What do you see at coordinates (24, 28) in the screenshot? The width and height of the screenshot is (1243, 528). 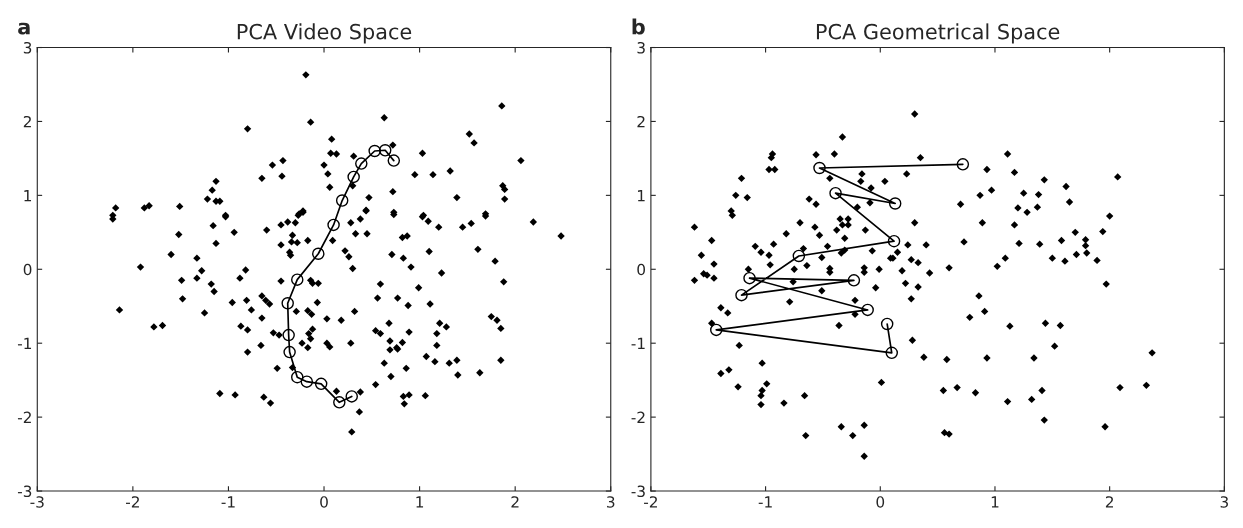 I see `text: a` at bounding box center [24, 28].